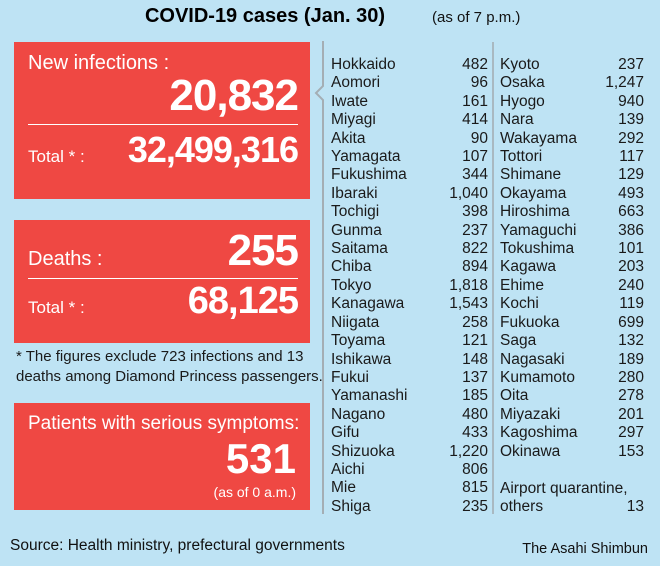  I want to click on prefecture-value: 90, so click(479, 138).